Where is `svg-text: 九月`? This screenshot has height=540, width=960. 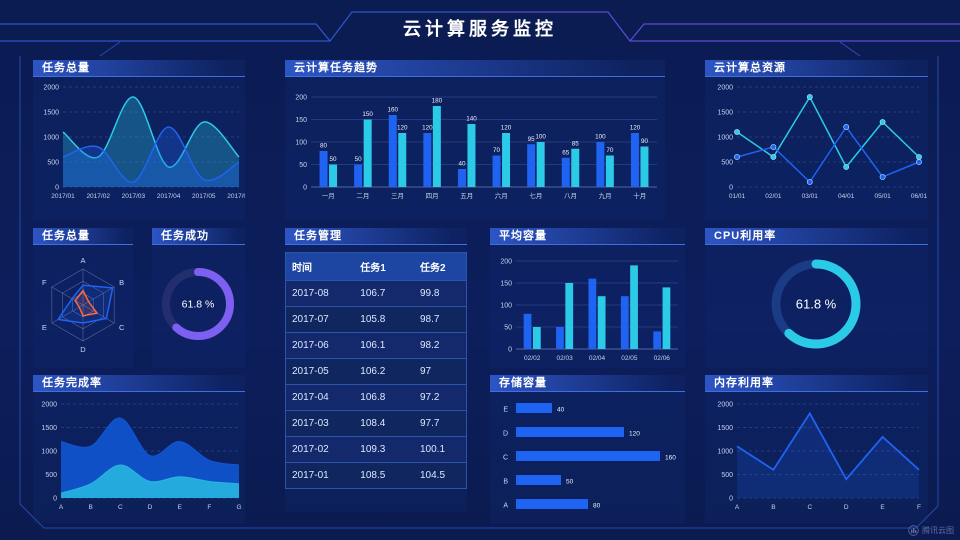
svg-text: 九月 is located at coordinates (605, 195).